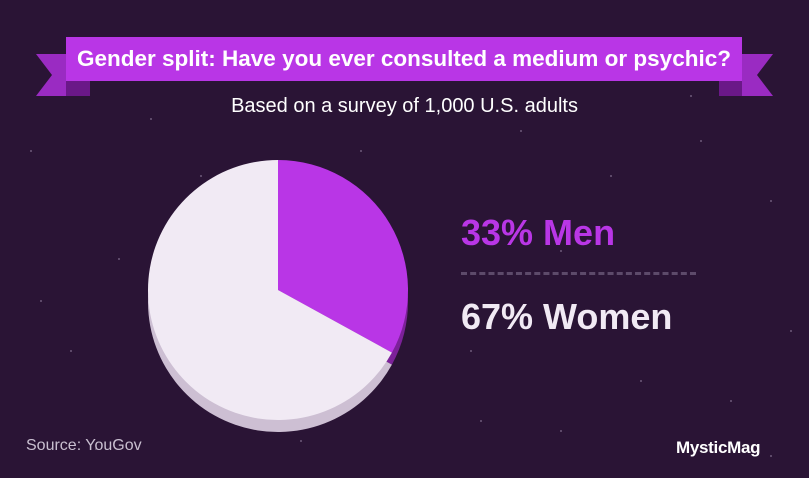 This screenshot has width=809, height=478. What do you see at coordinates (757, 75) in the screenshot?
I see `ribbon-right-tail` at bounding box center [757, 75].